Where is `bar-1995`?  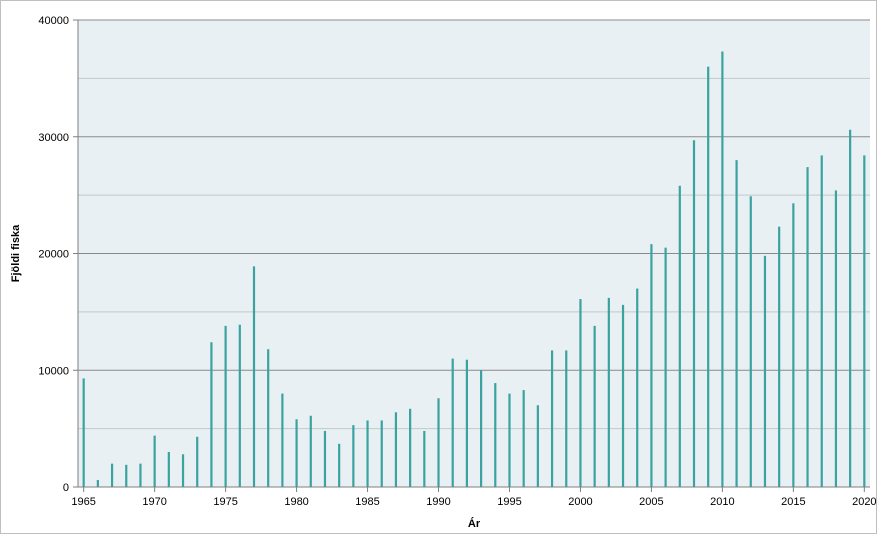
bar-1995 is located at coordinates (509, 440).